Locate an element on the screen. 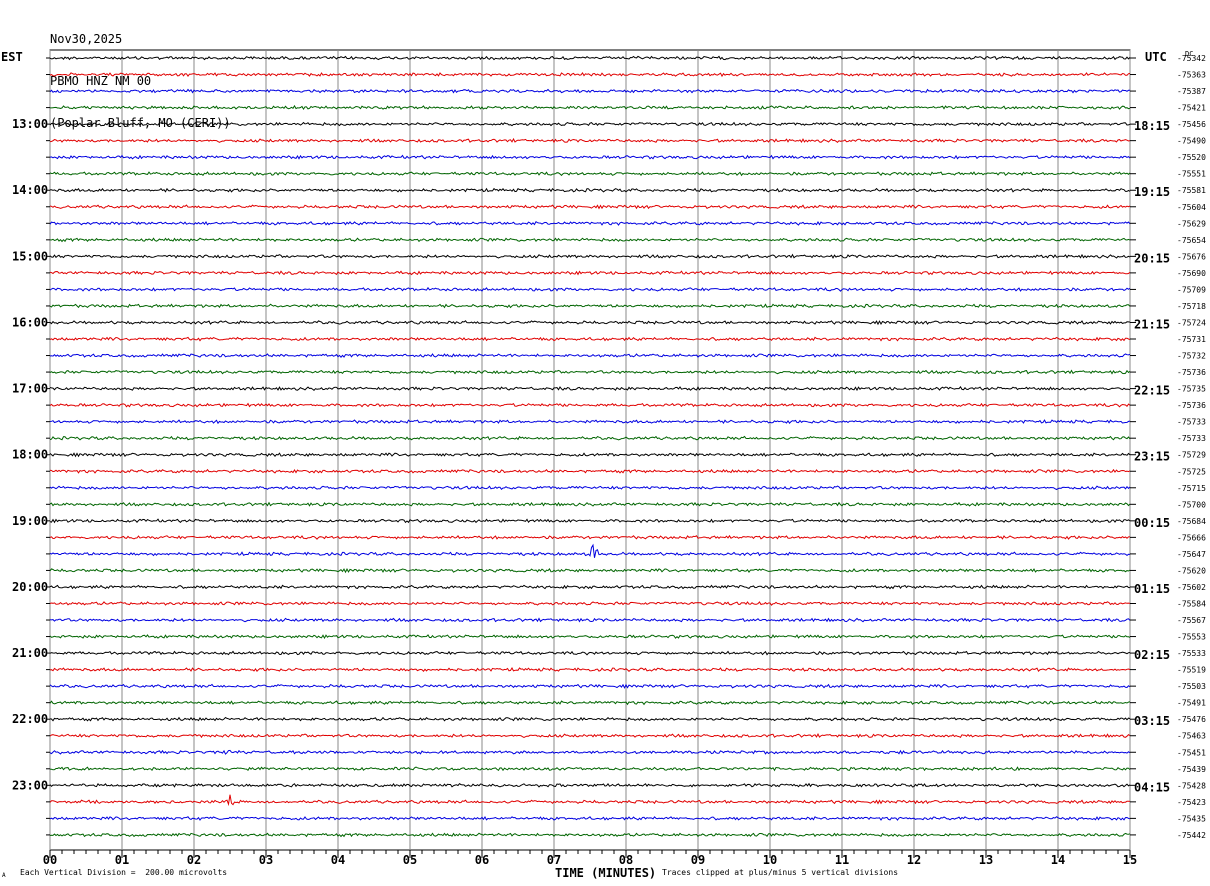 This screenshot has height=886, width=1210. date-label: Nov30,2025 is located at coordinates (86, 39).